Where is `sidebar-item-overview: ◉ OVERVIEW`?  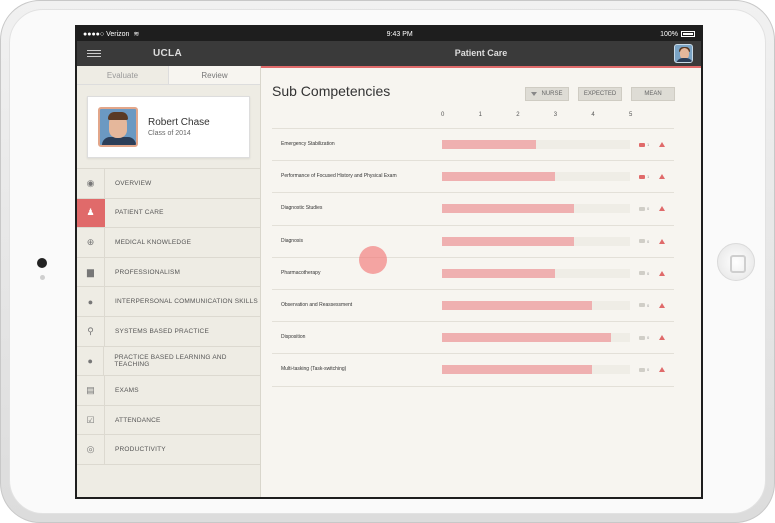
sidebar-item-overview: ◉ OVERVIEW is located at coordinates (168, 184).